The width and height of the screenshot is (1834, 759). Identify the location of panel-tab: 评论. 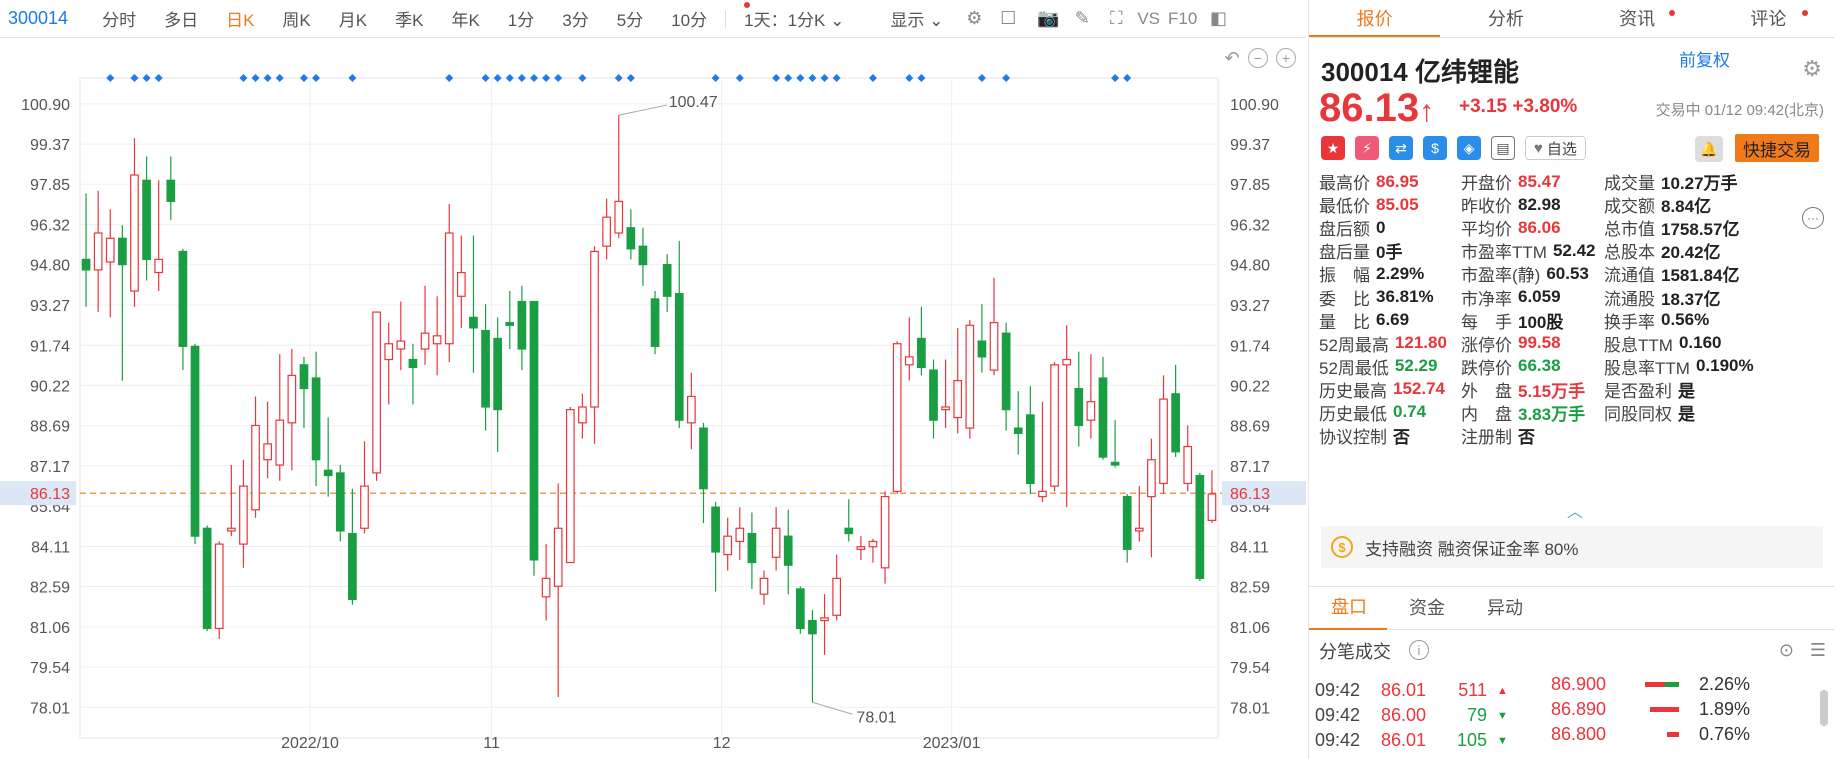
(1768, 19).